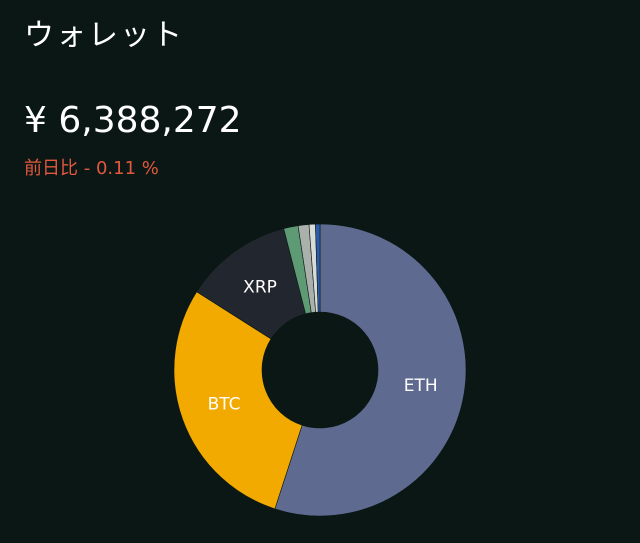 This screenshot has width=640, height=543. What do you see at coordinates (421, 386) in the screenshot?
I see `segment-label: ETH` at bounding box center [421, 386].